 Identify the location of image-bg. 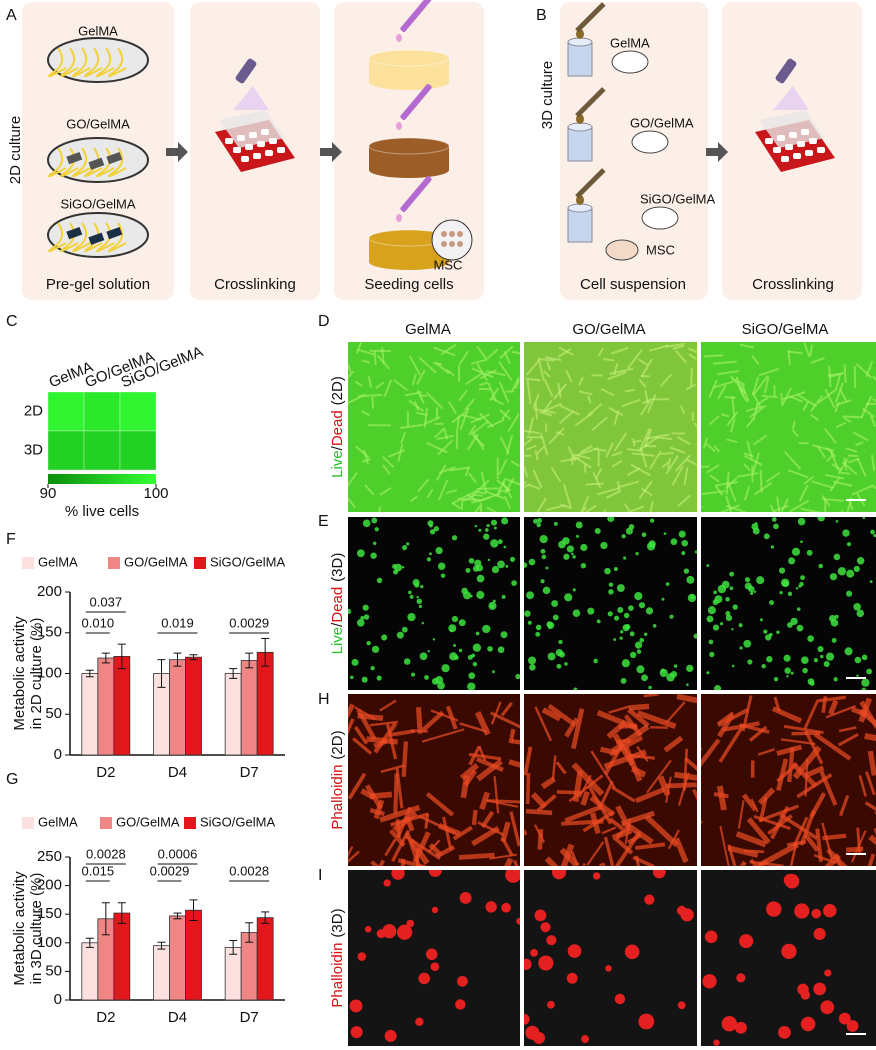
(434, 427).